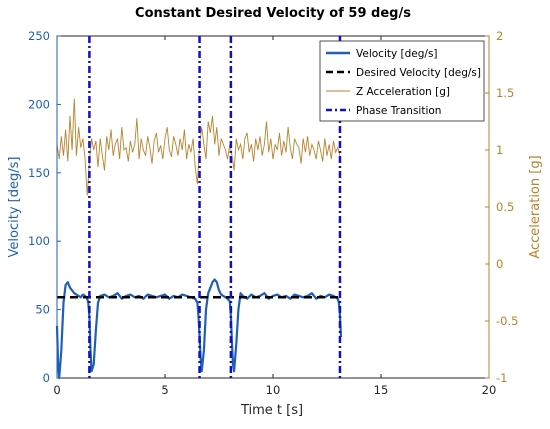 Image resolution: width=550 pixels, height=429 pixels. I want to click on left-y-tick-label: 100, so click(39, 241).